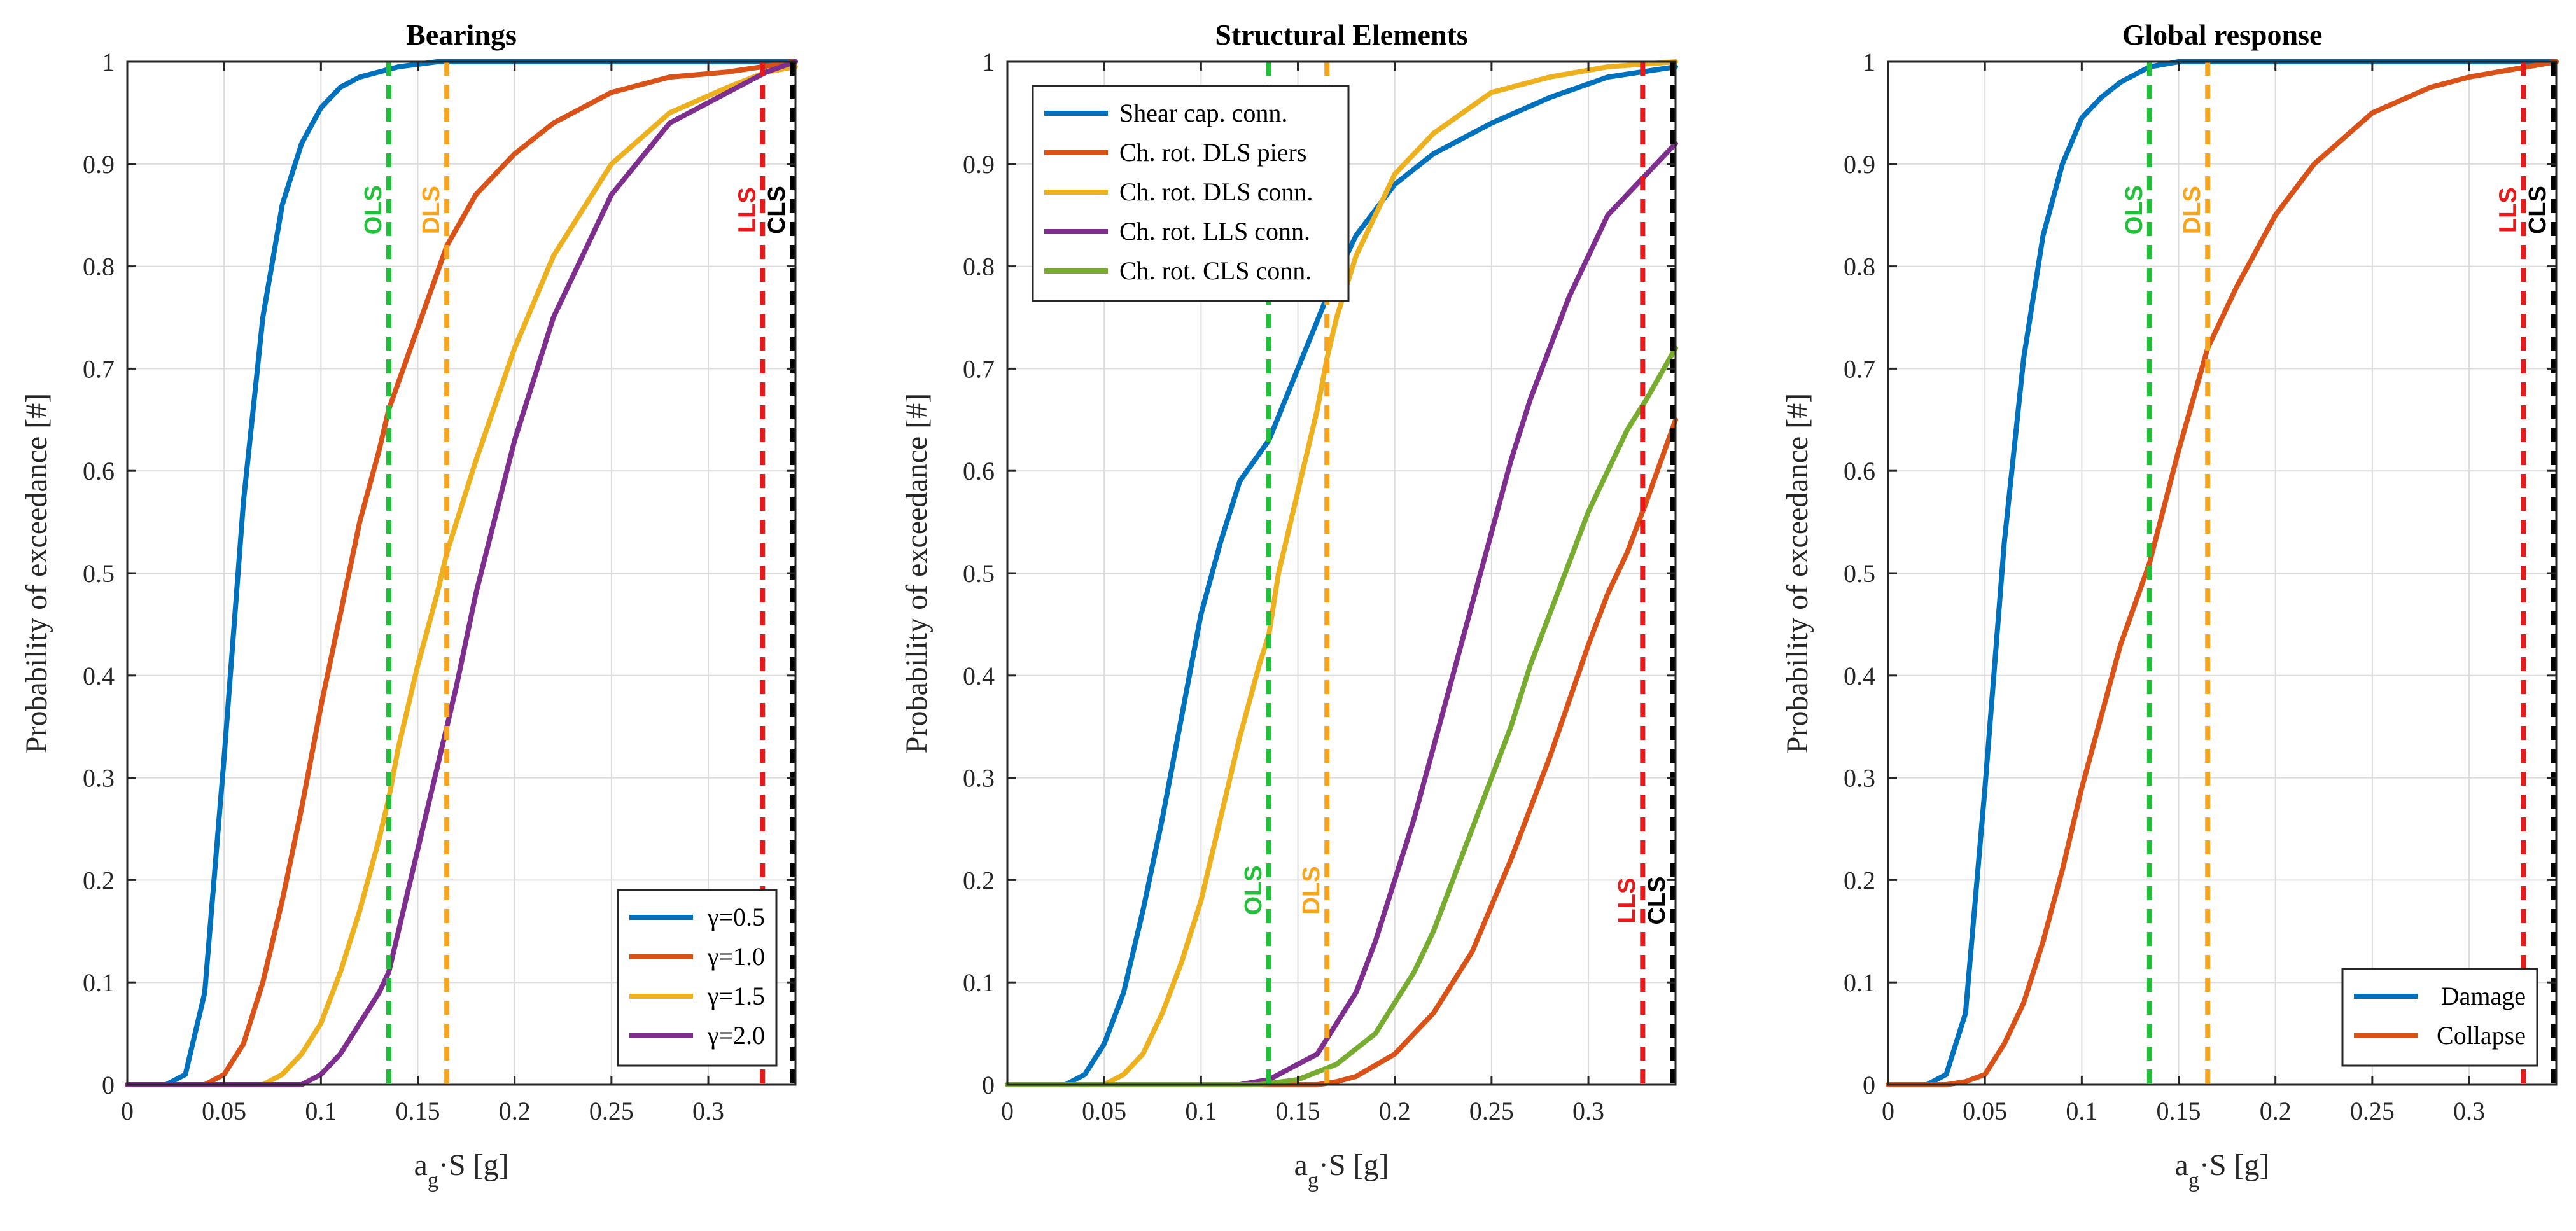 This screenshot has width=2576, height=1231. Describe the element at coordinates (736, 996) in the screenshot. I see `legend-label-3: γ=1.5` at that location.